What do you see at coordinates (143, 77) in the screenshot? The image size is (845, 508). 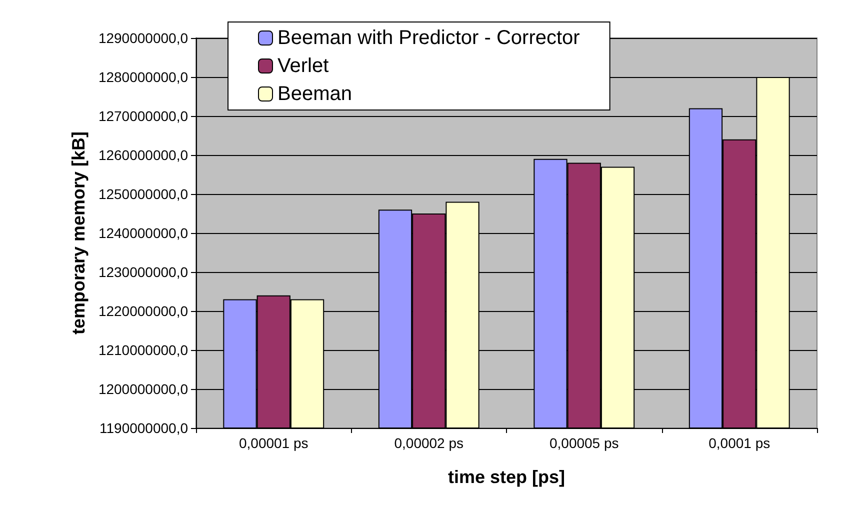 I see `y-tick-label: 1280000000,0` at bounding box center [143, 77].